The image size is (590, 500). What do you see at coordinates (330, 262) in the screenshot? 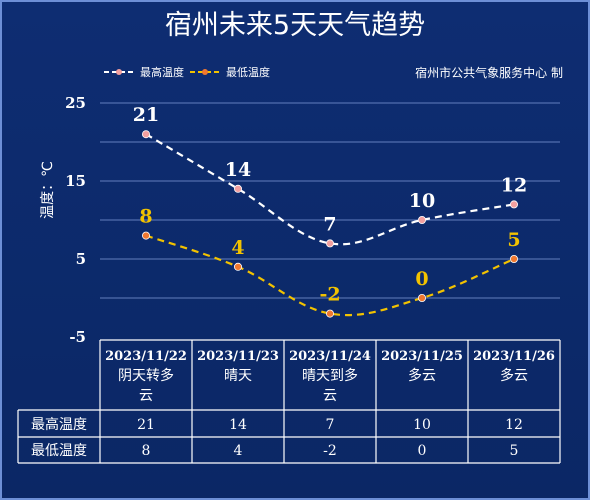
I see `series-low: 8 4 -2 0 5` at bounding box center [330, 262].